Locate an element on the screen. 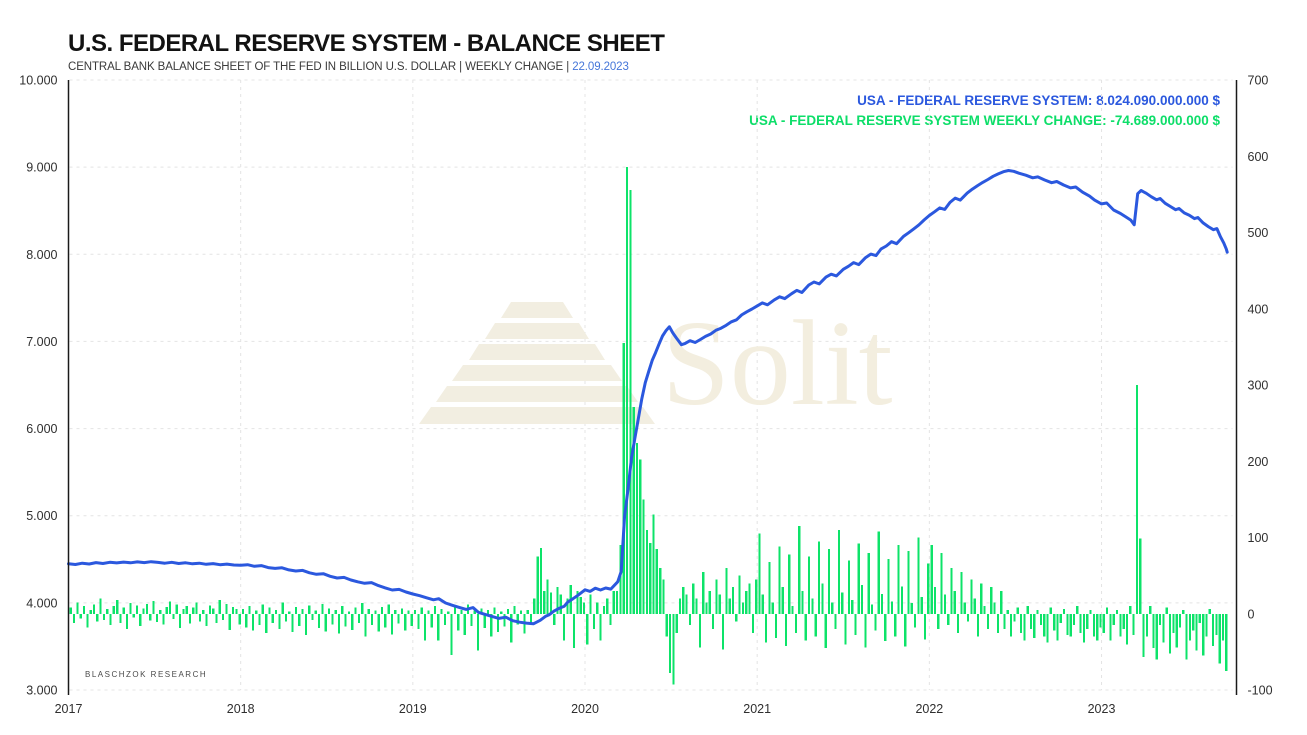  y-axis-right-label: 500 is located at coordinates (1258, 233).